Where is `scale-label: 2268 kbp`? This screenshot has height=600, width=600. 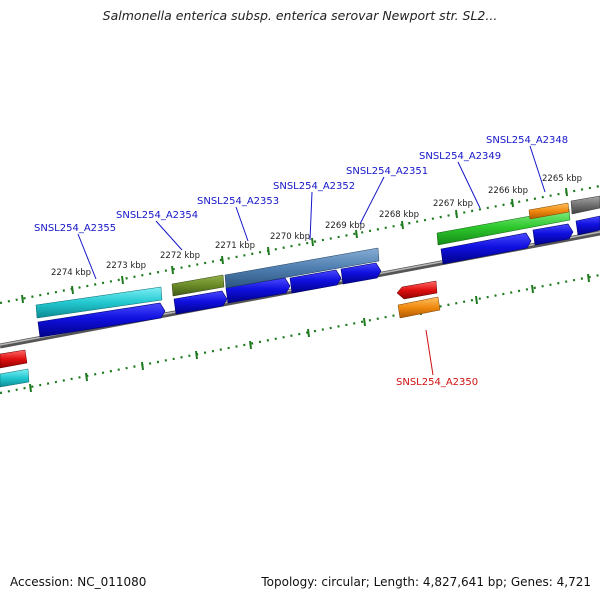
scale-label: 2268 kbp is located at coordinates (399, 215).